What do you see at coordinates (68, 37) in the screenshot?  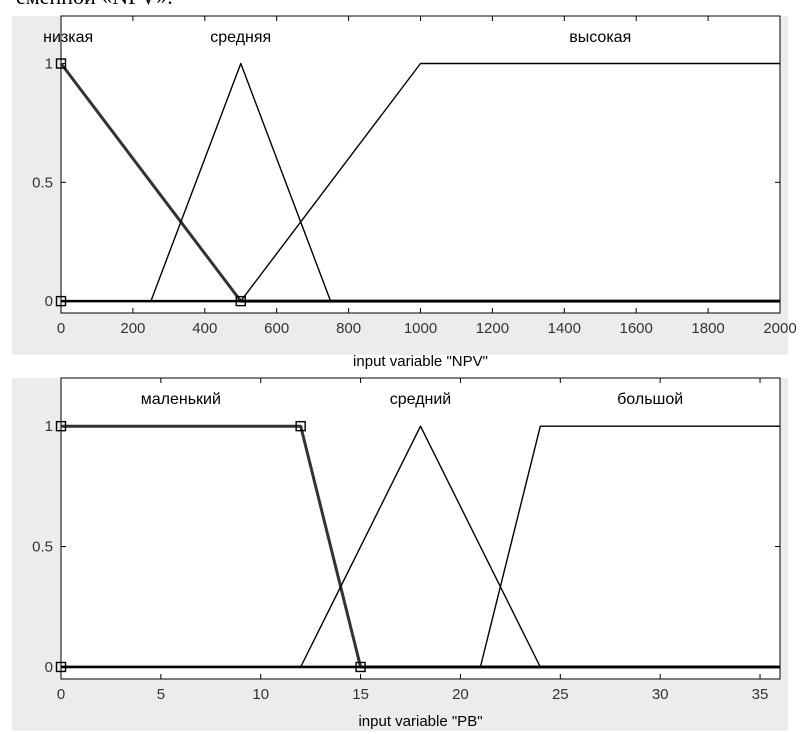 I see `series-label-1: низкая` at bounding box center [68, 37].